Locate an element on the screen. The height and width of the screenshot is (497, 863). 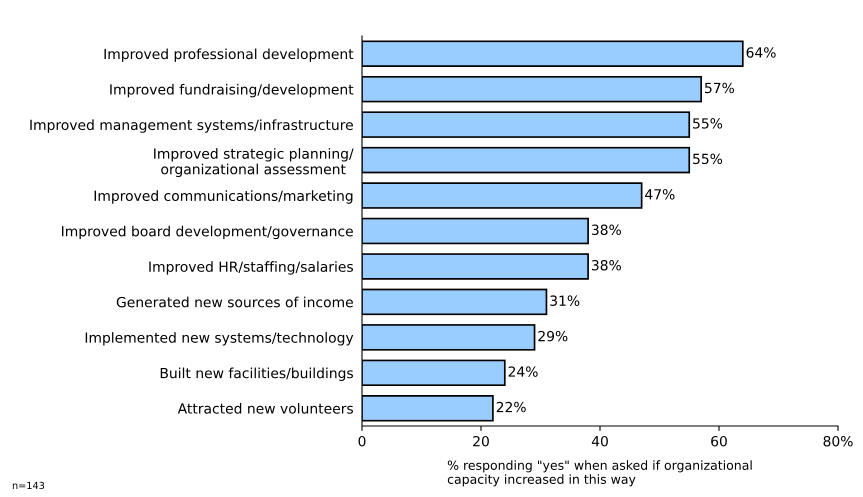
y-tick-label: Improved HR/staffing/salaries is located at coordinates (251, 268).